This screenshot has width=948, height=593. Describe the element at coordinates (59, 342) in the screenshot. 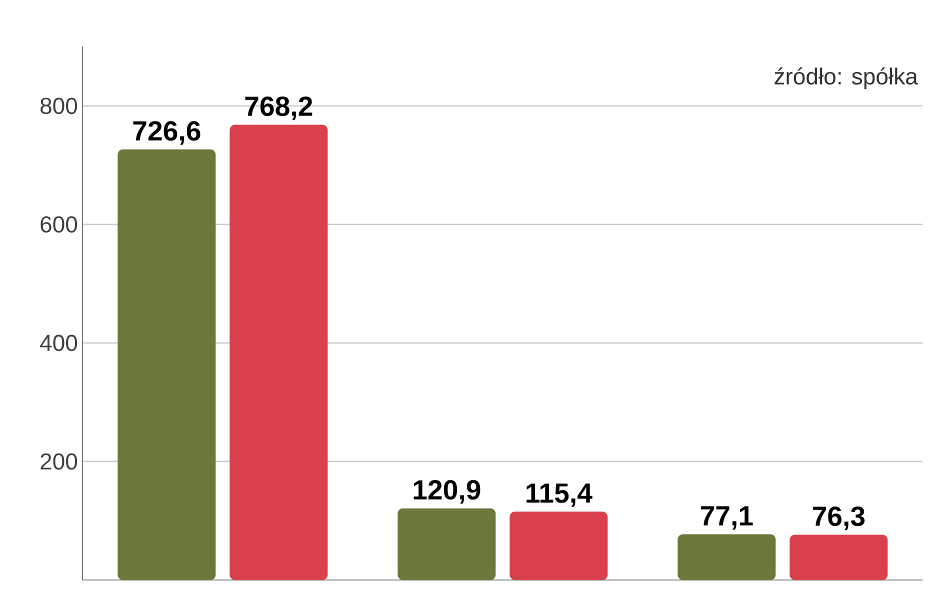

I see `y-tick-label: 400` at that location.